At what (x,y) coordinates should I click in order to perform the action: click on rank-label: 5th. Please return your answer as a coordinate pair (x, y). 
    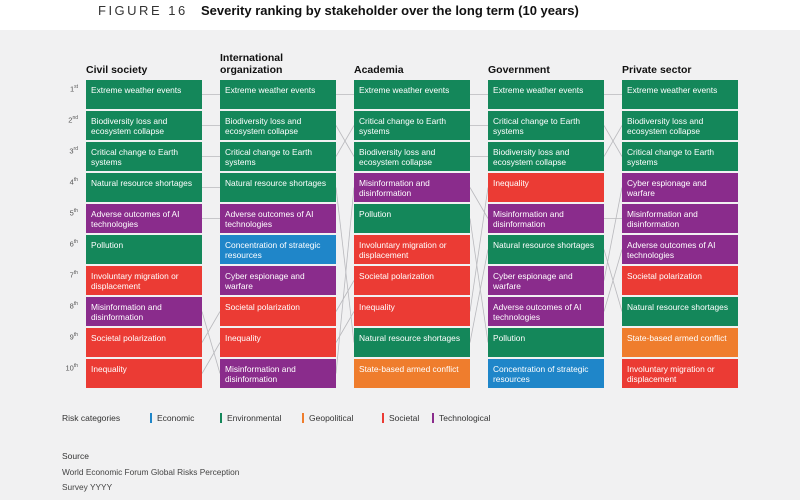
    Looking at the image, I should click on (73, 213).